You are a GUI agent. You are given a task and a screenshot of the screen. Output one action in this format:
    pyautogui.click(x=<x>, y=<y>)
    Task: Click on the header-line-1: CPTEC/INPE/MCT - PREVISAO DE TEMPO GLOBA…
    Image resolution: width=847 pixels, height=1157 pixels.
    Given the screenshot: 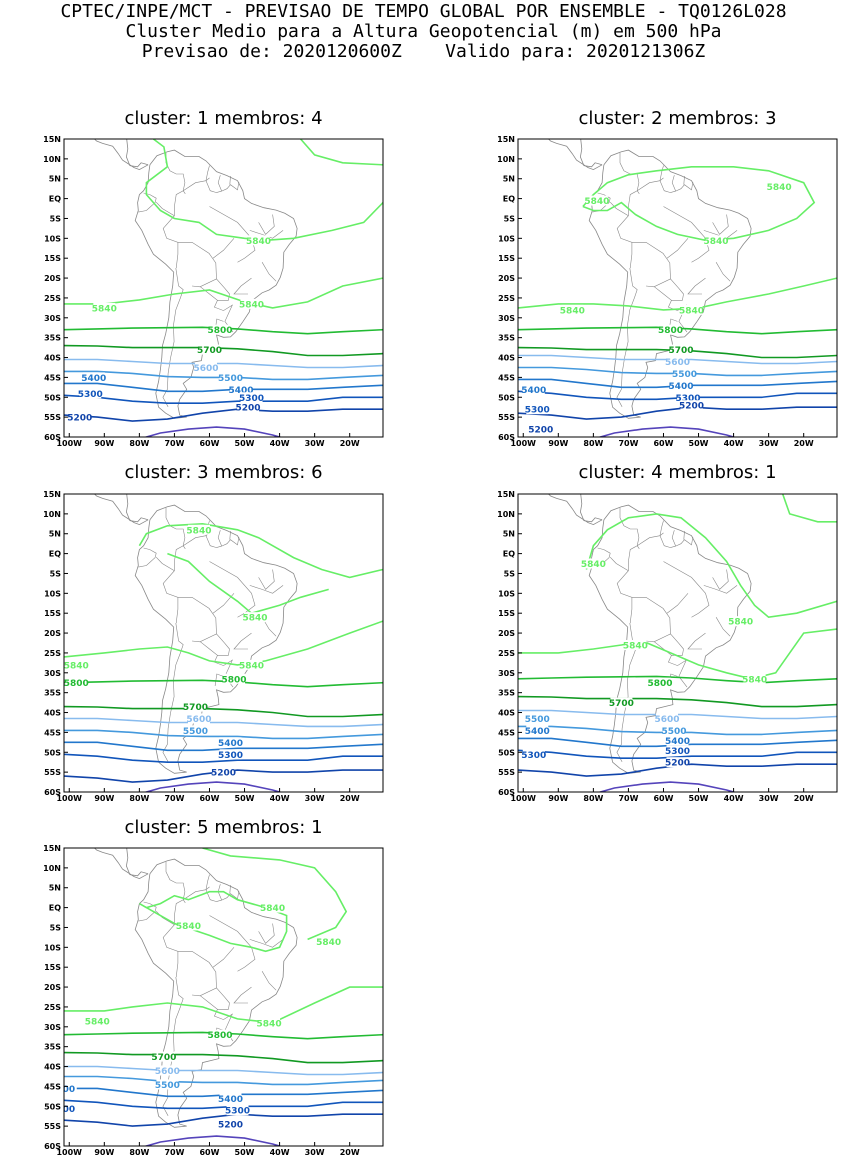 What is the action you would take?
    pyautogui.click(x=423, y=11)
    